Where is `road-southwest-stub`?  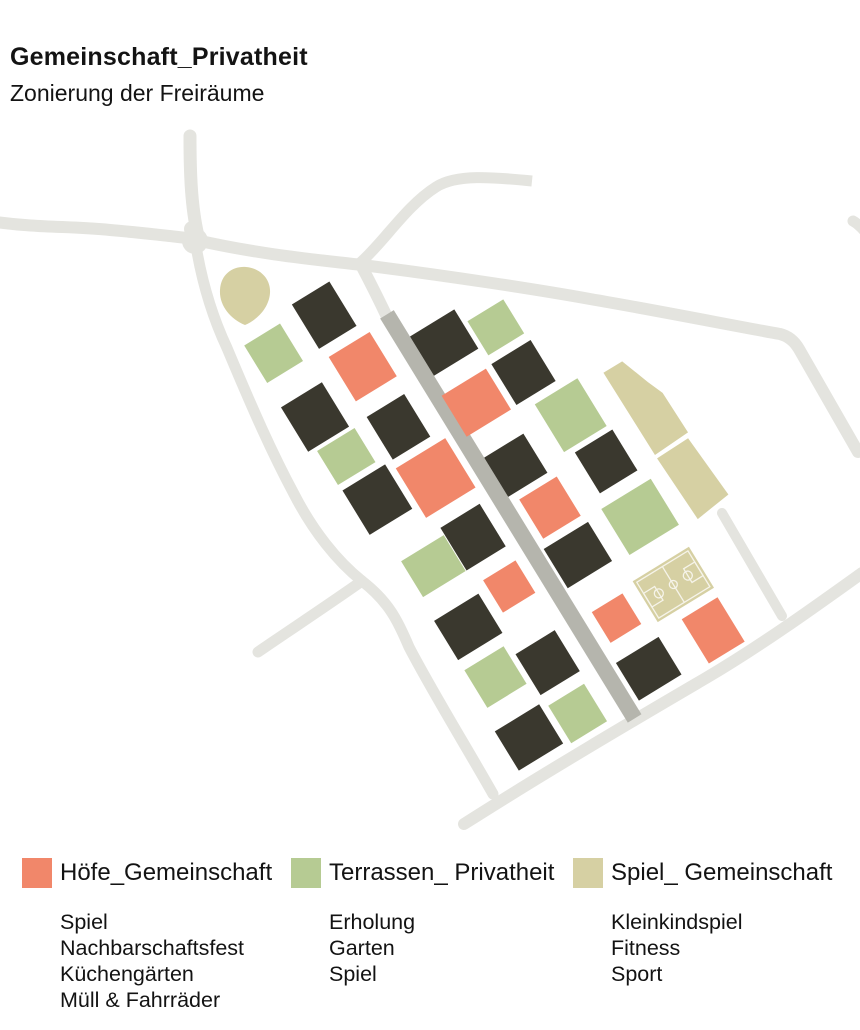
road-southwest-stub is located at coordinates (310, 616).